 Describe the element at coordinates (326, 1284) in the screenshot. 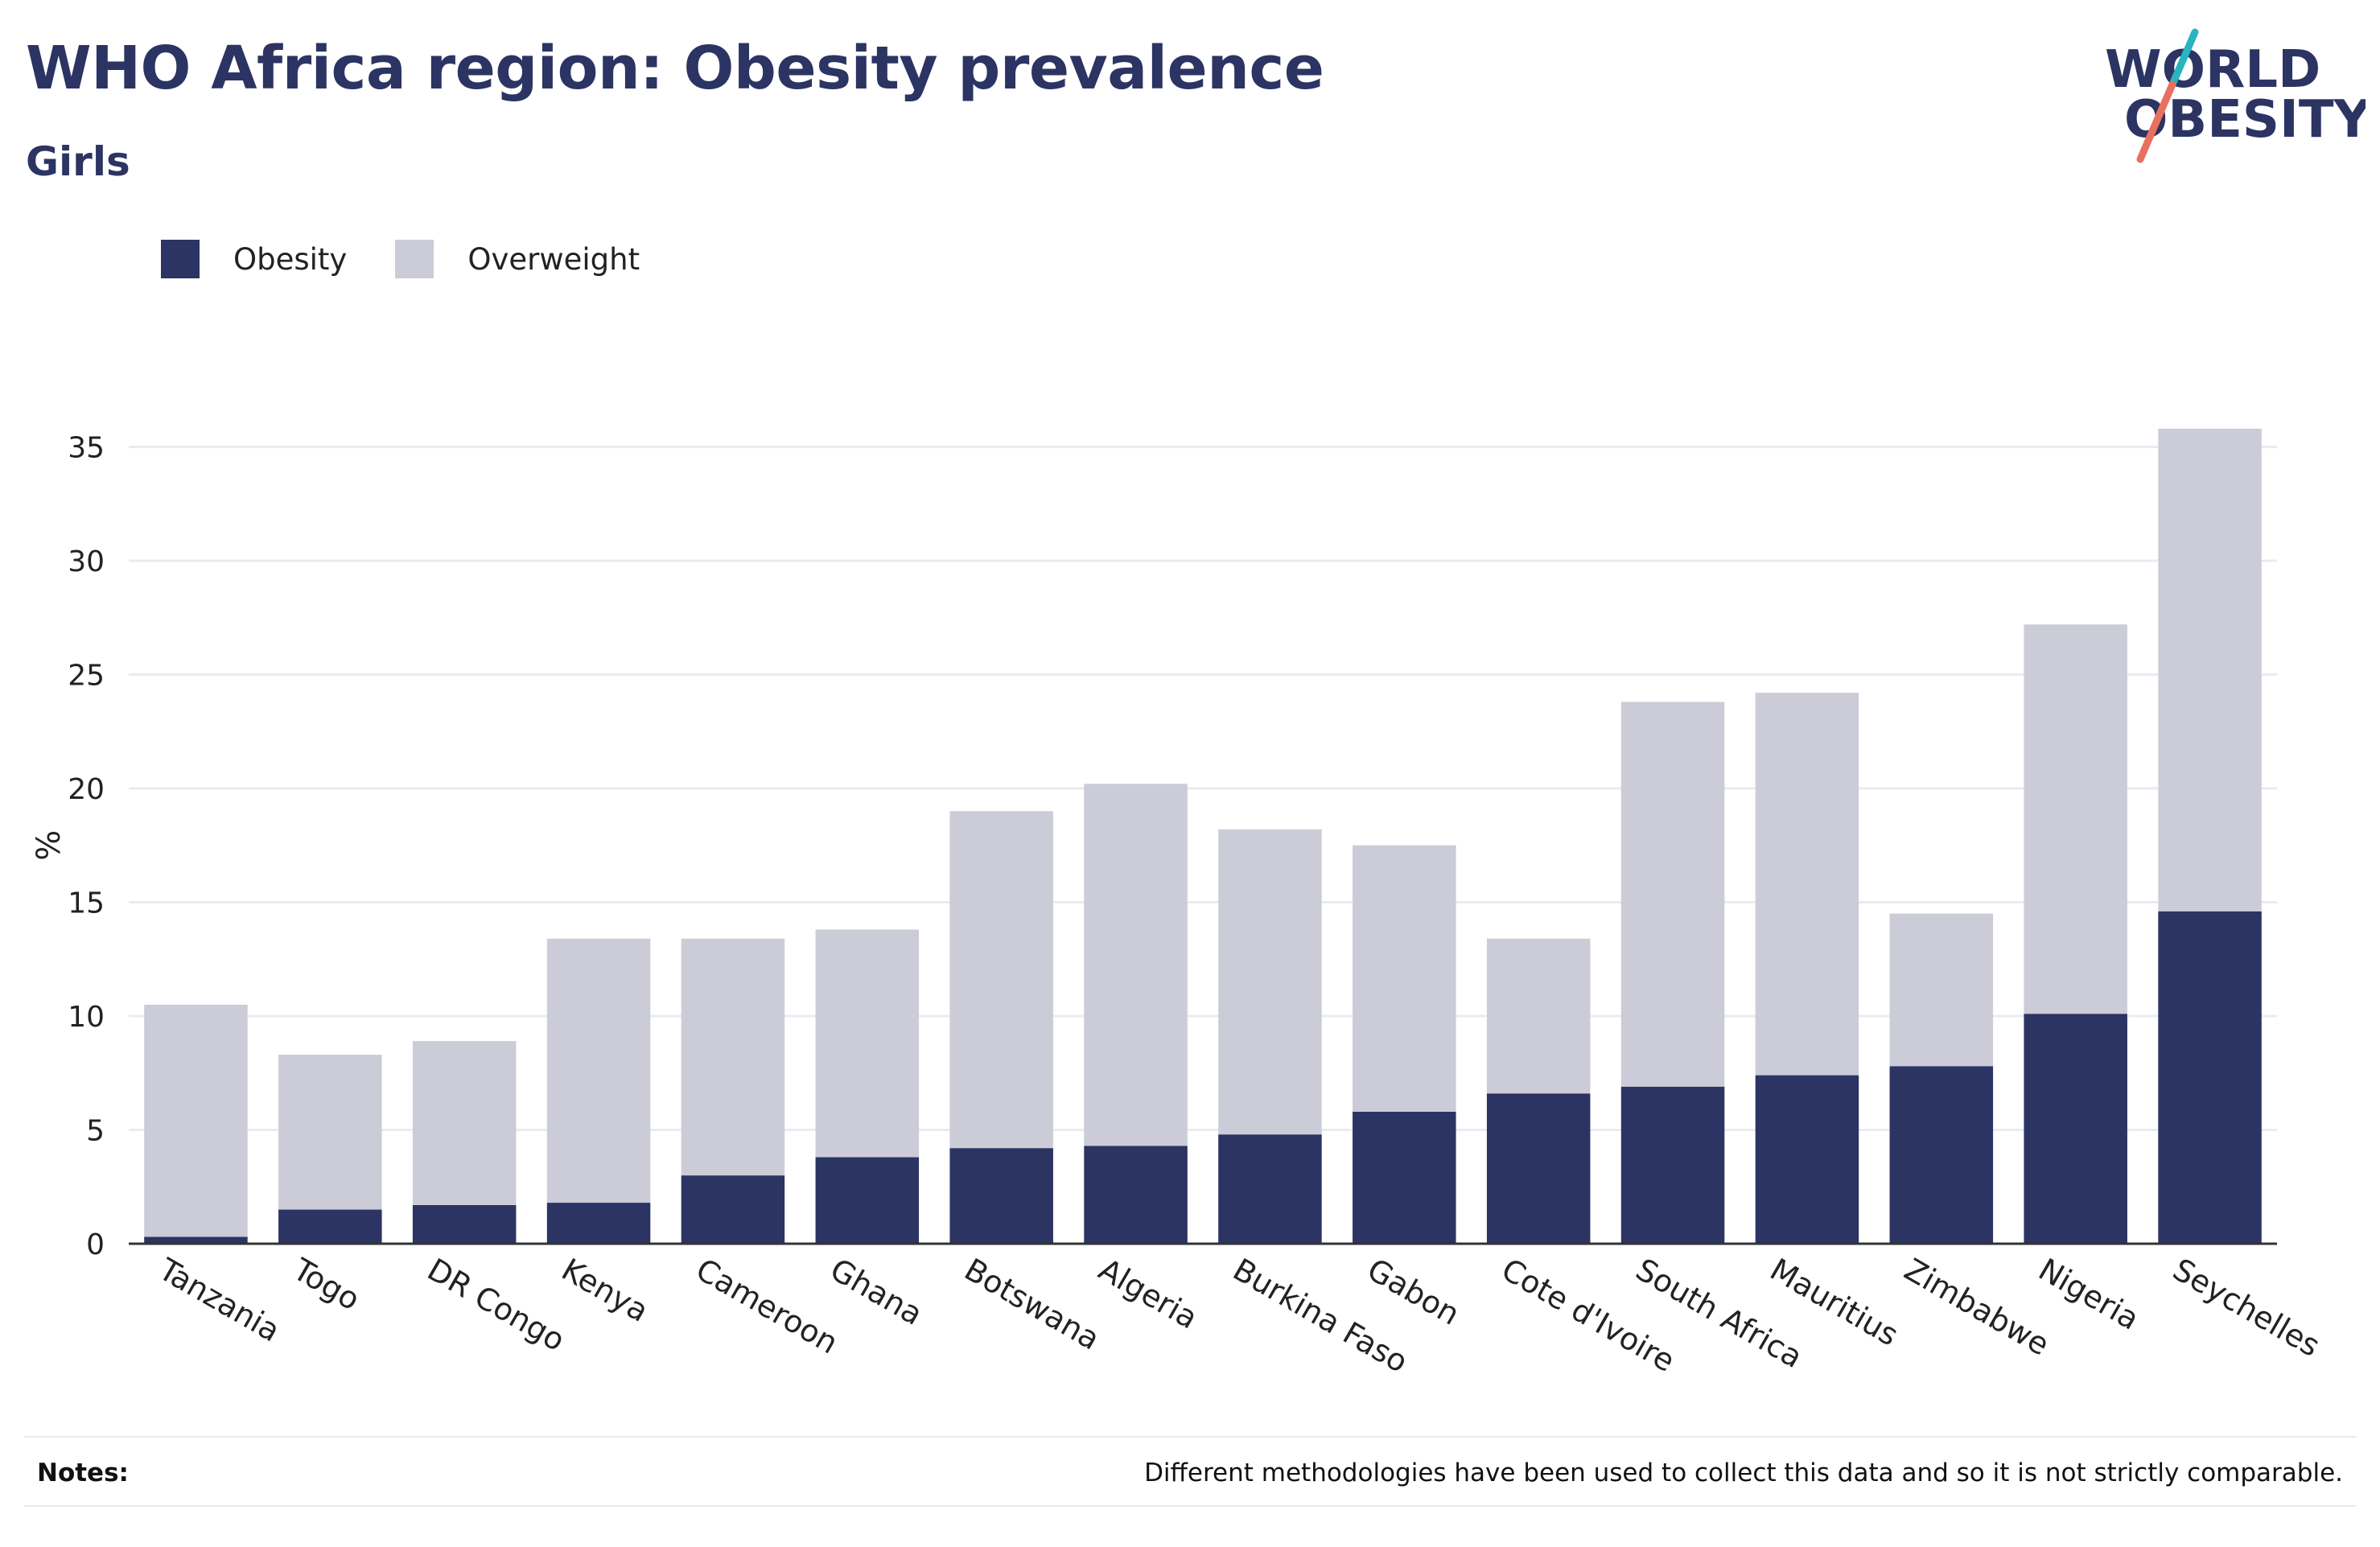

I see `x-tick-label: Togo` at that location.